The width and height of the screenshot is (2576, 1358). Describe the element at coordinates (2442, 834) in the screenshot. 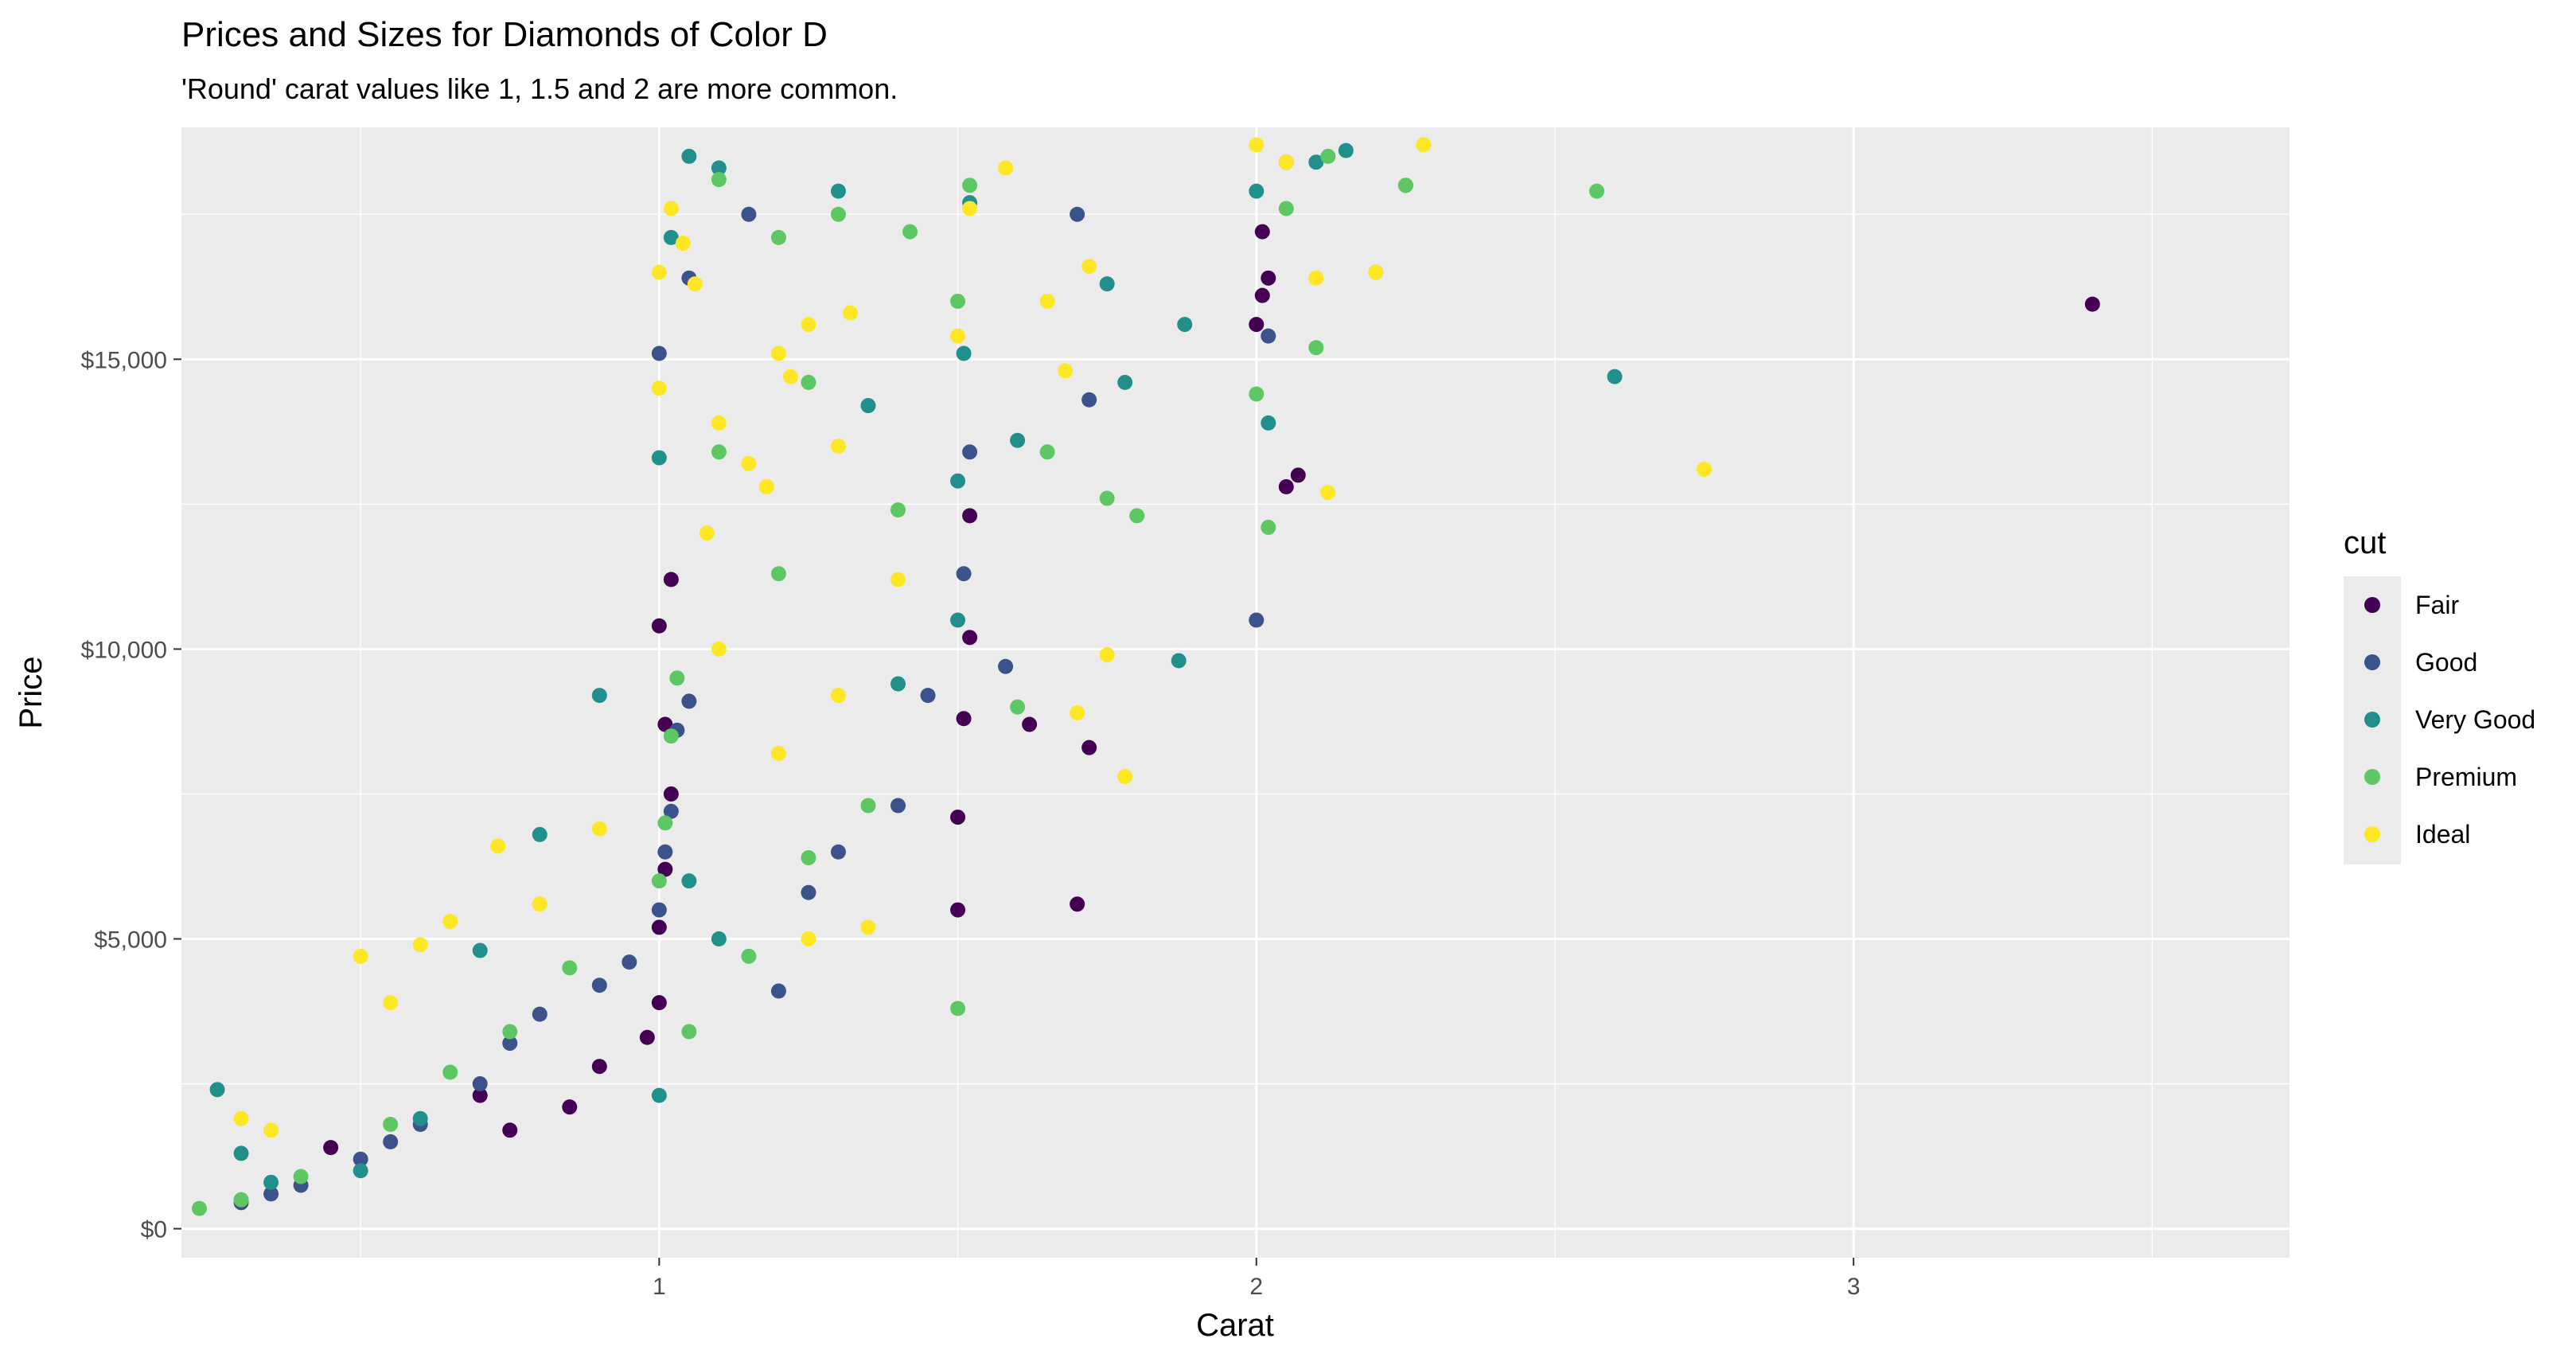

I see `legend-label-ideal: Ideal` at that location.